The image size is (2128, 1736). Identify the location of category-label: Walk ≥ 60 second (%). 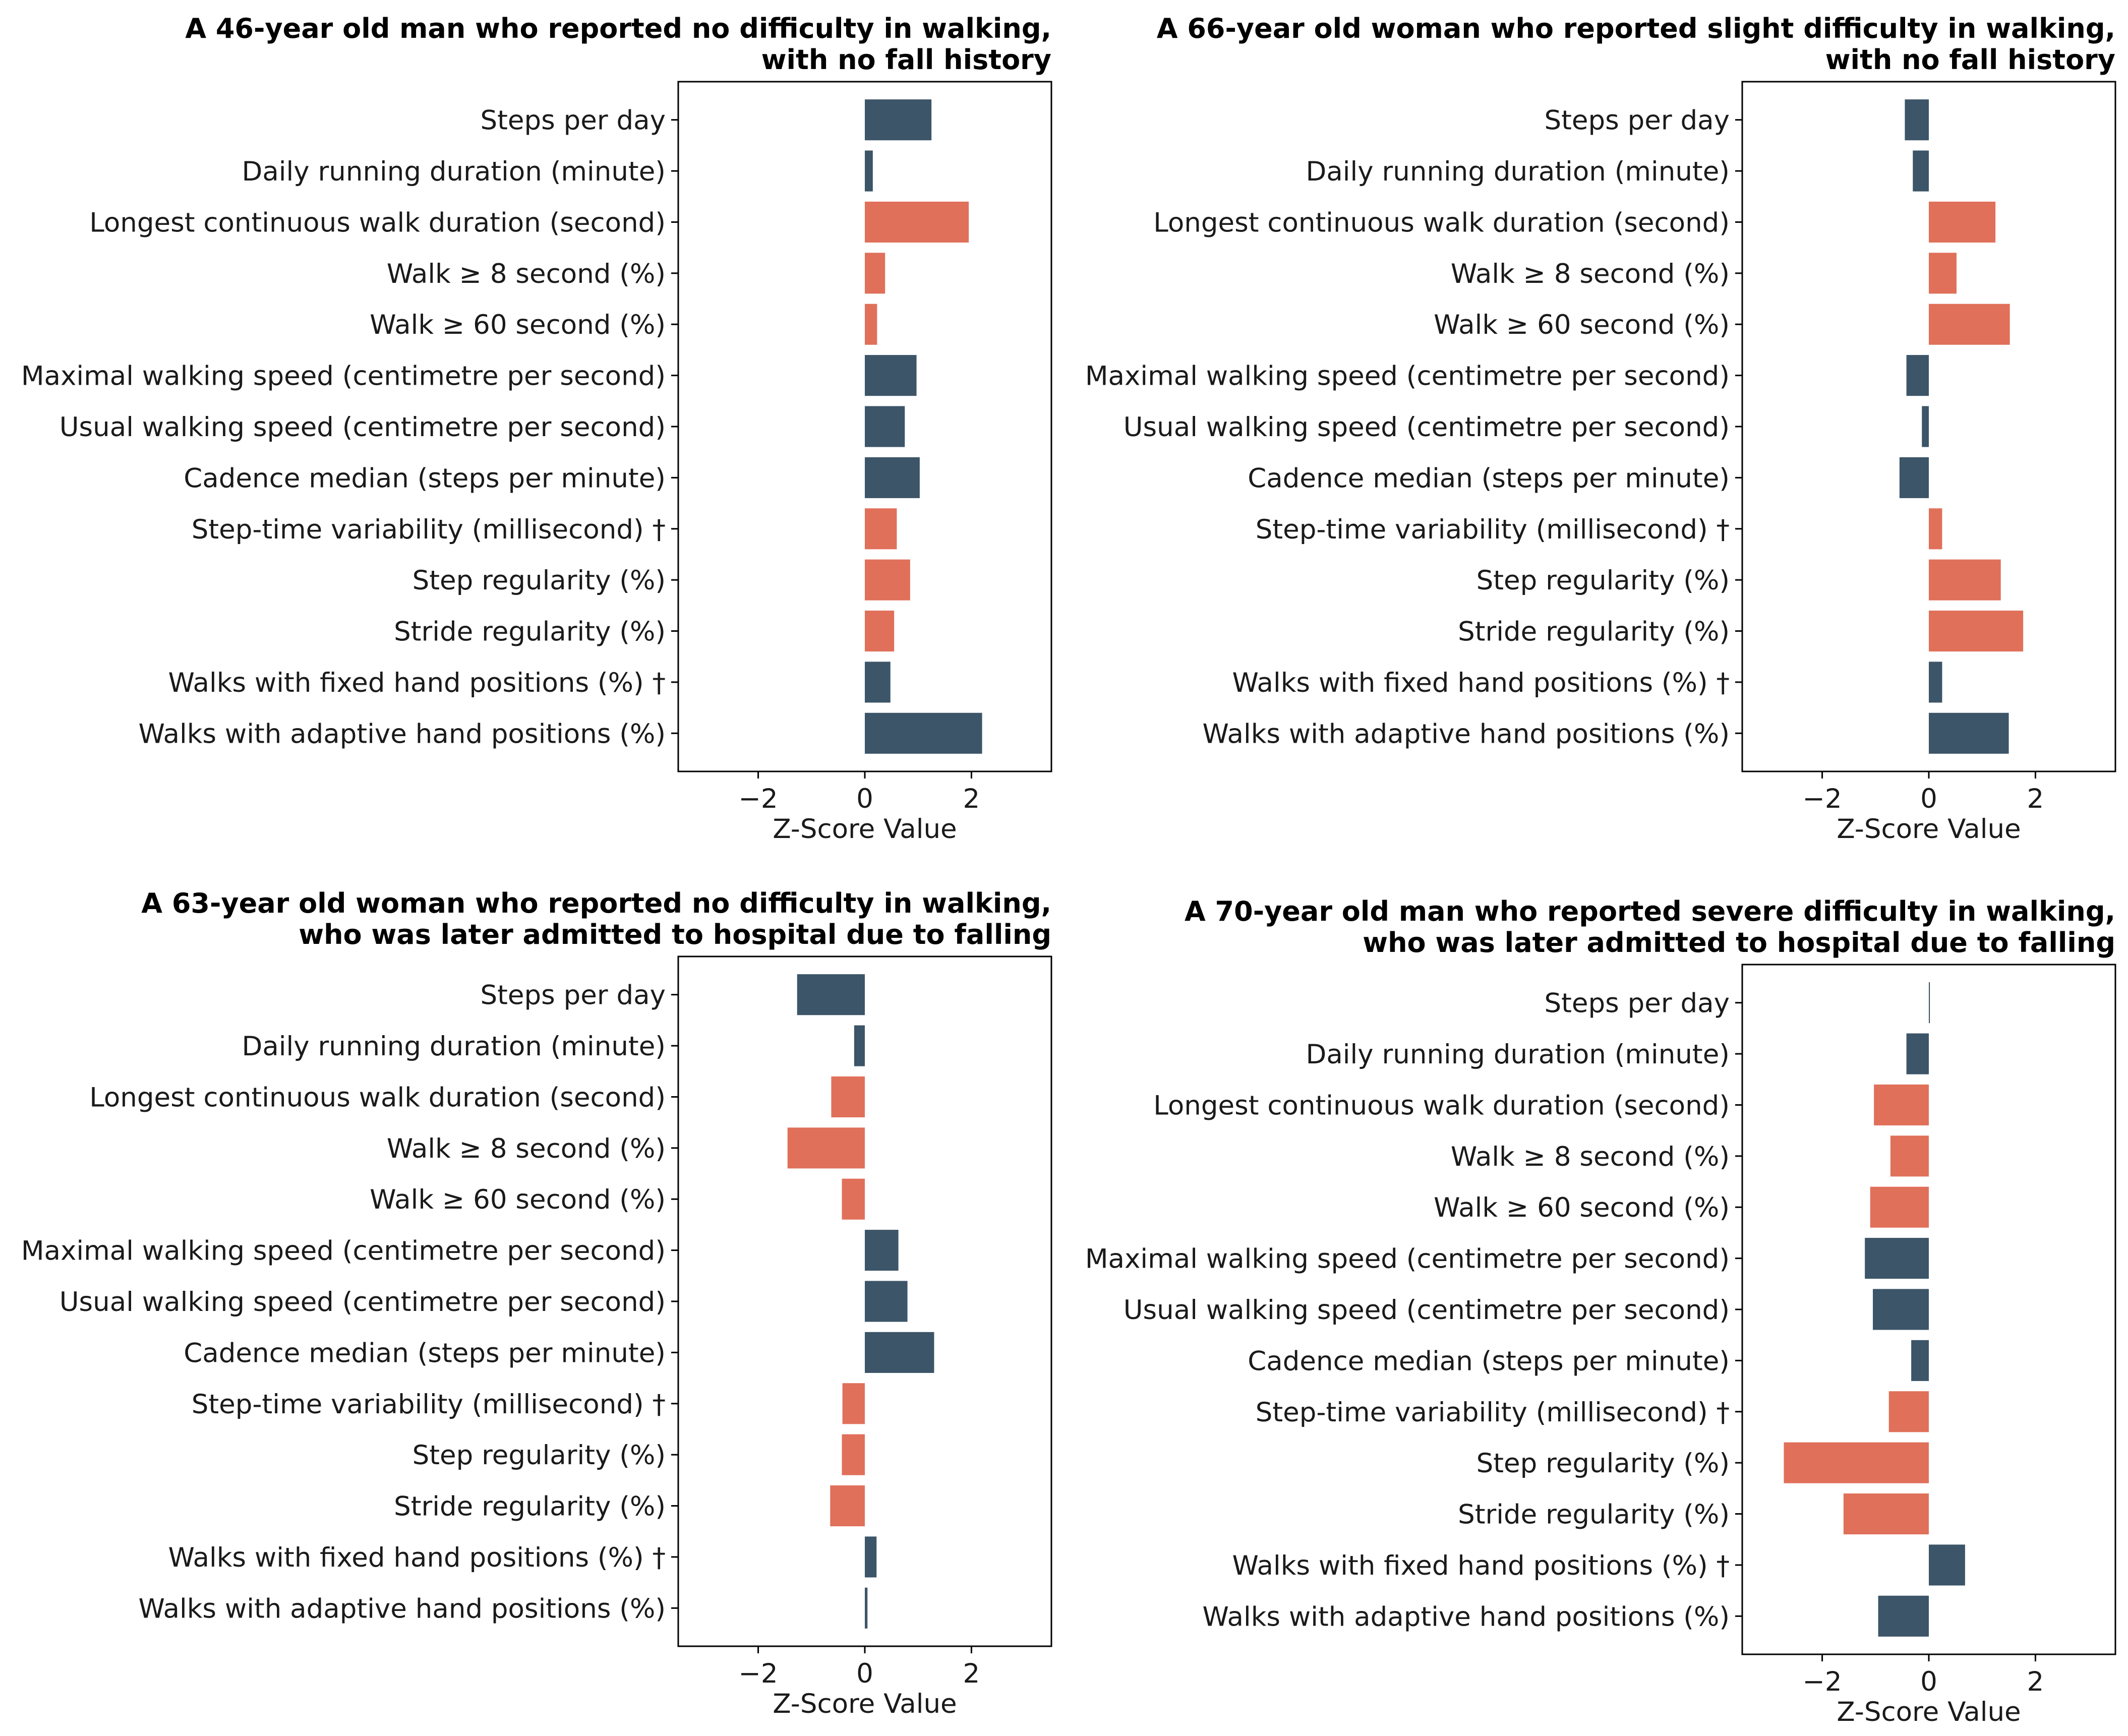
(1582, 1207).